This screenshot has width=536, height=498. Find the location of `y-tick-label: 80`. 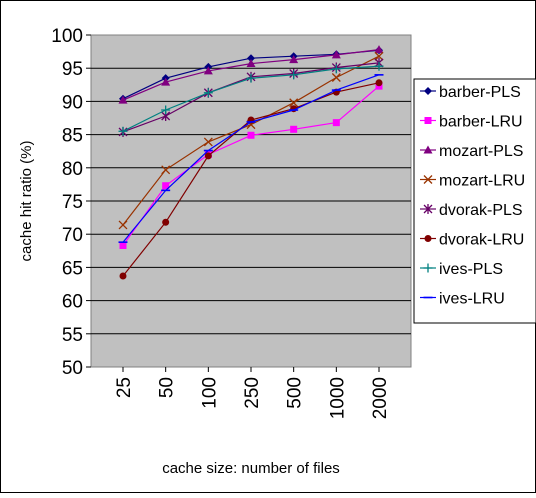

y-tick-label: 80 is located at coordinates (72, 169).